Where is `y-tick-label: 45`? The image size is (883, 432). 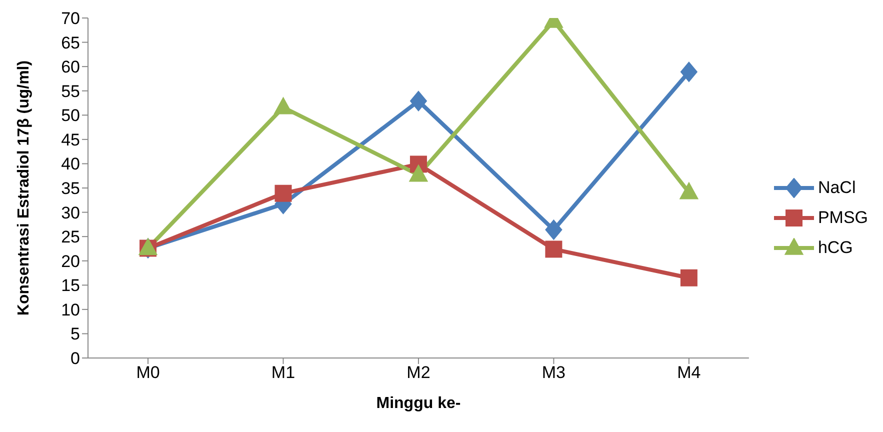 y-tick-label: 45 is located at coordinates (70, 140).